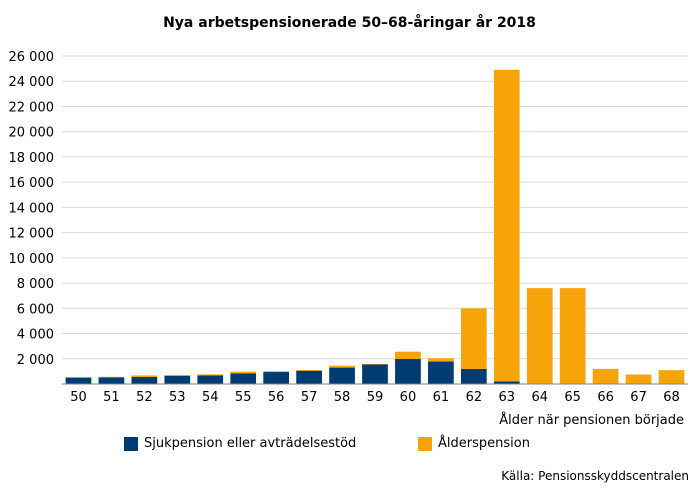 Image resolution: width=699 pixels, height=490 pixels. What do you see at coordinates (250, 443) in the screenshot?
I see `legend-label-sjukpension: Sjukpension eller avträdelsestöd` at bounding box center [250, 443].